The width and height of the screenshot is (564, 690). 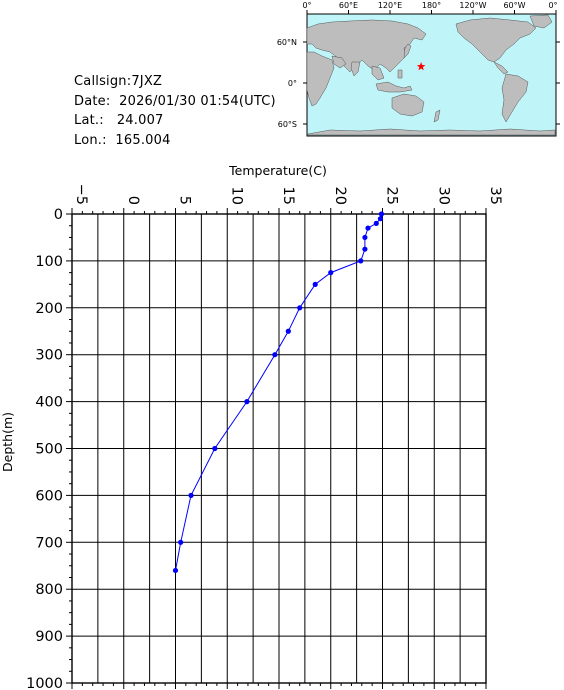 I want to click on map-lat-ticks, so click(x=431, y=83).